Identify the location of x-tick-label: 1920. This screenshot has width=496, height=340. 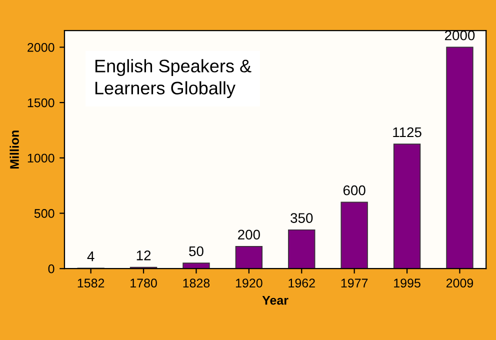
(249, 283).